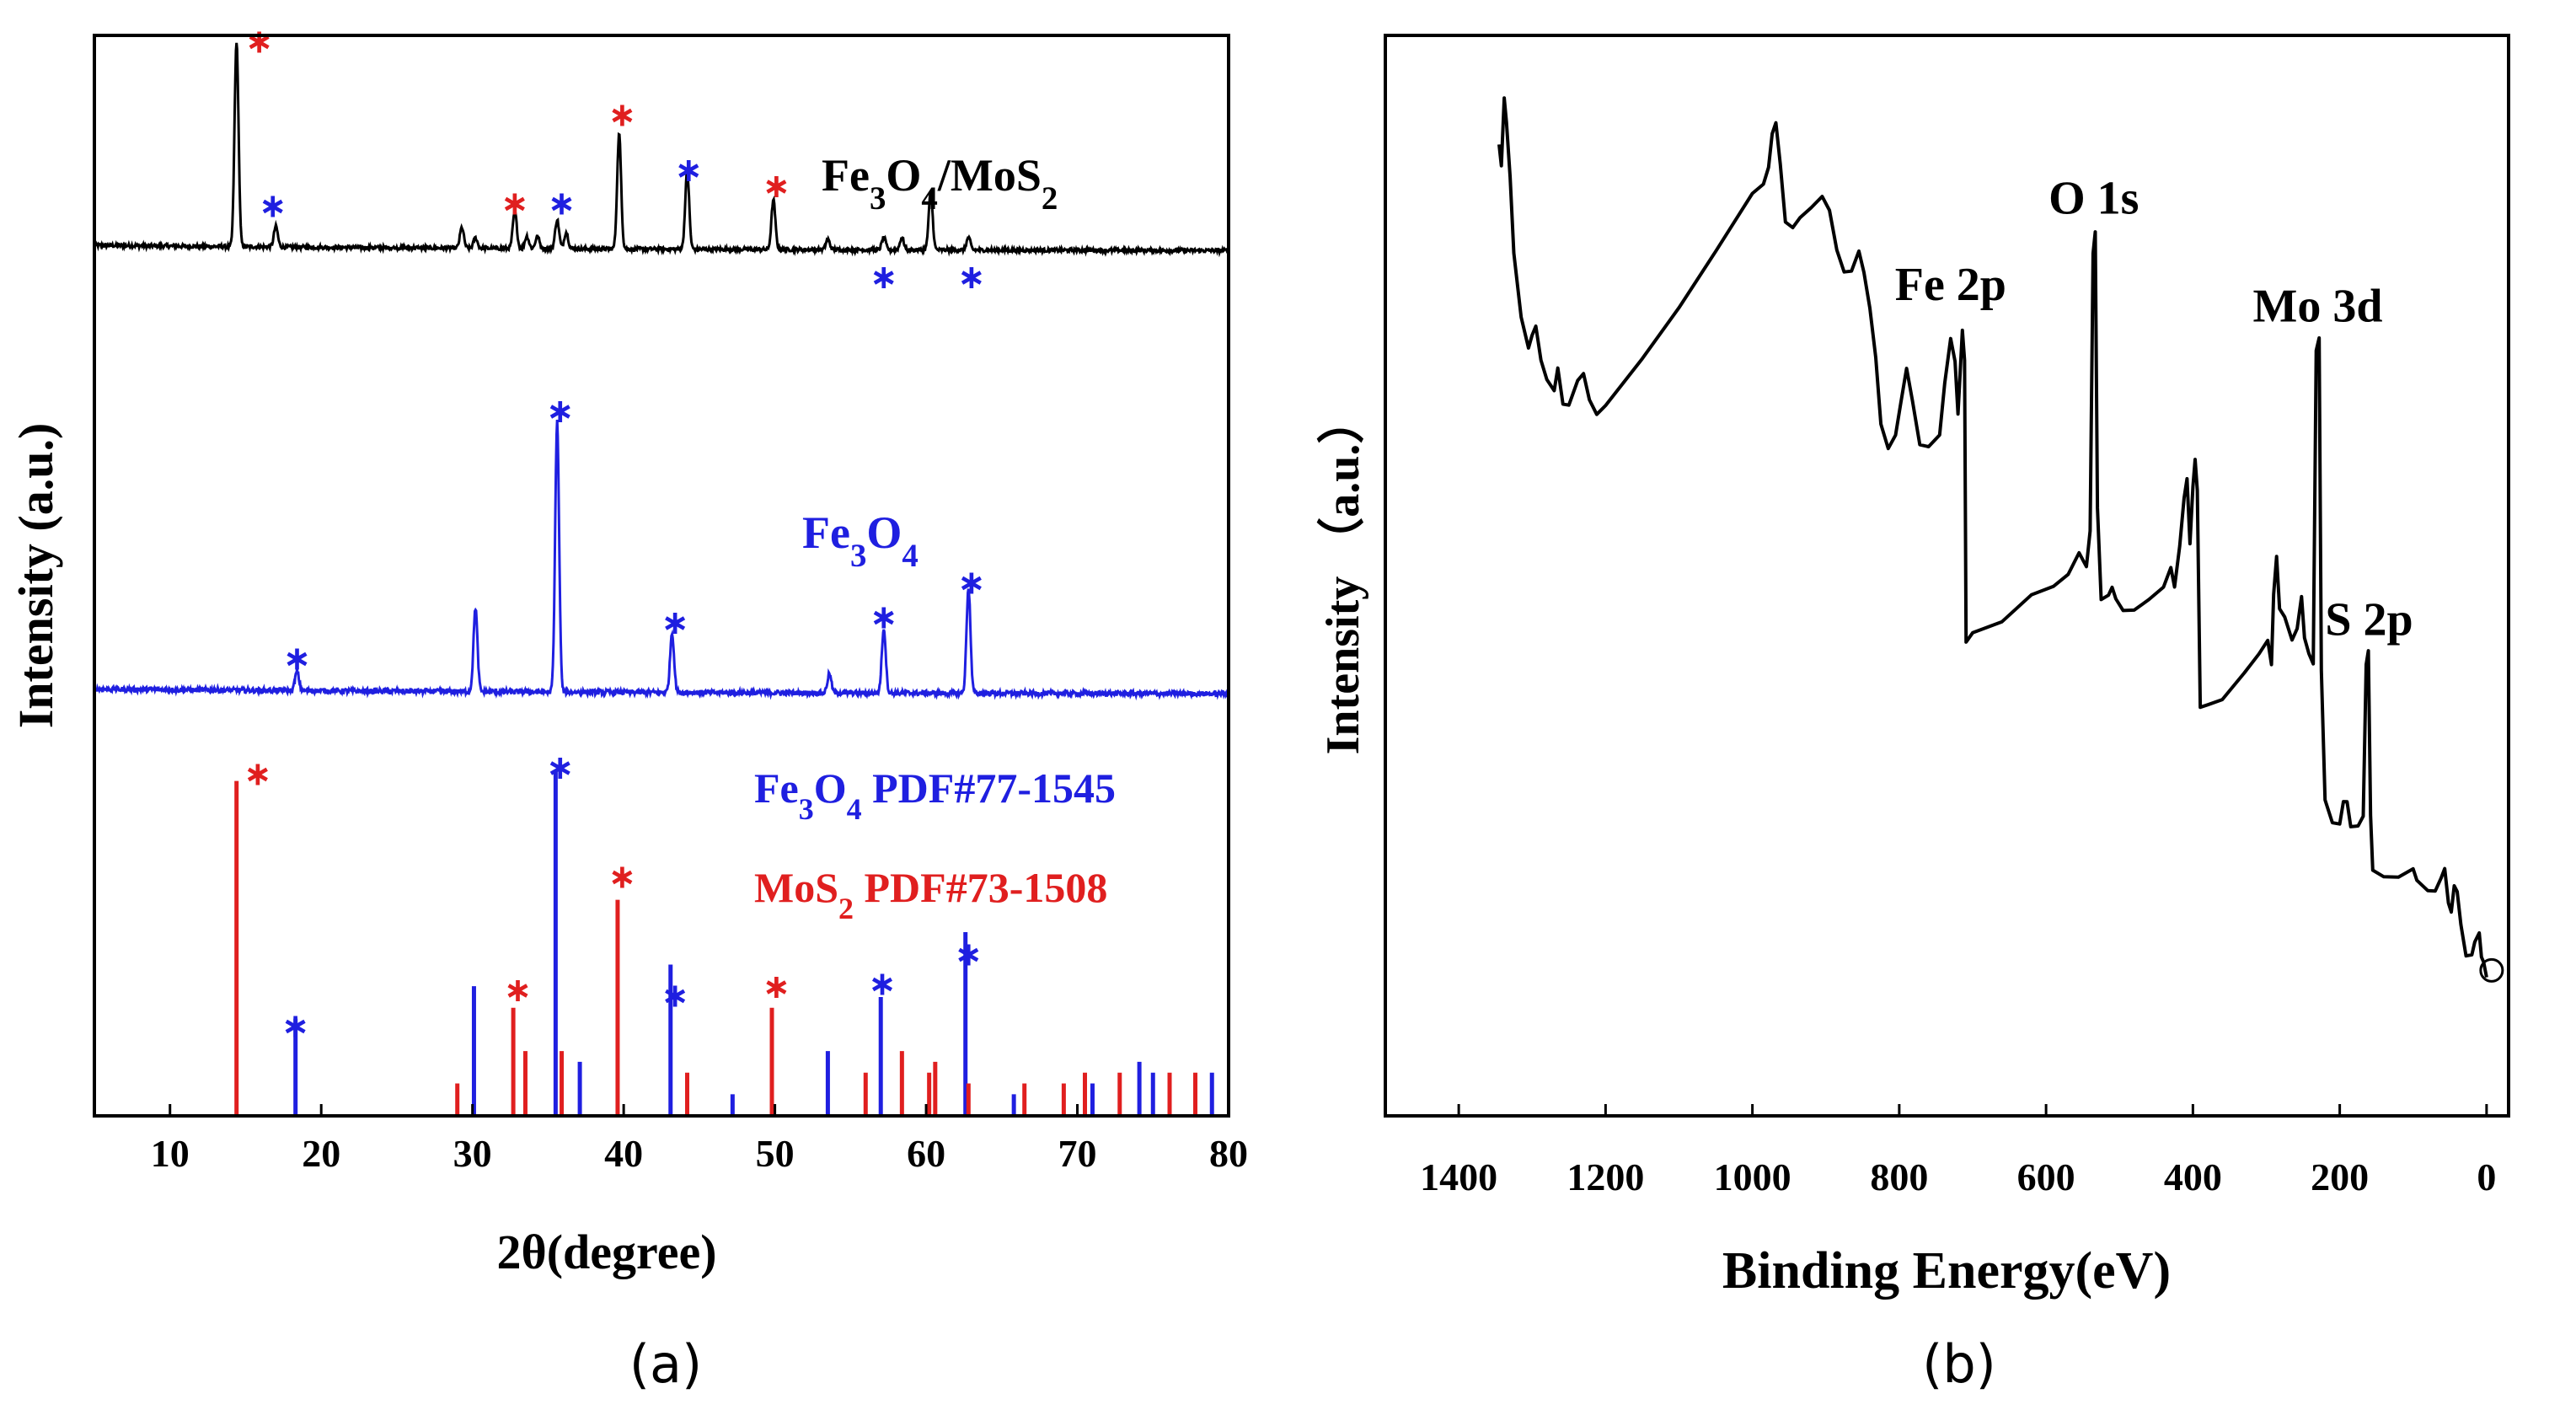 The width and height of the screenshot is (2576, 1410). Describe the element at coordinates (2340, 1176) in the screenshot. I see `xps-x-tick-label: 200` at that location.